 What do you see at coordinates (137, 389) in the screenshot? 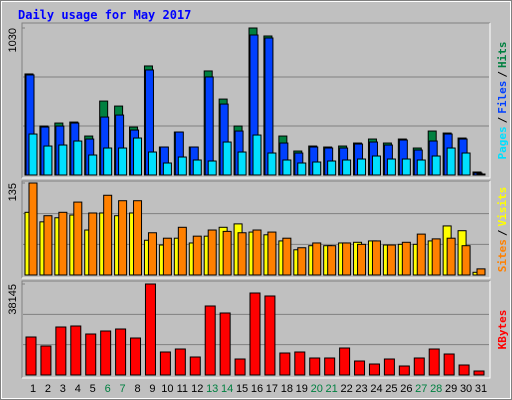
I see `x-tick-label: 8` at bounding box center [137, 389].